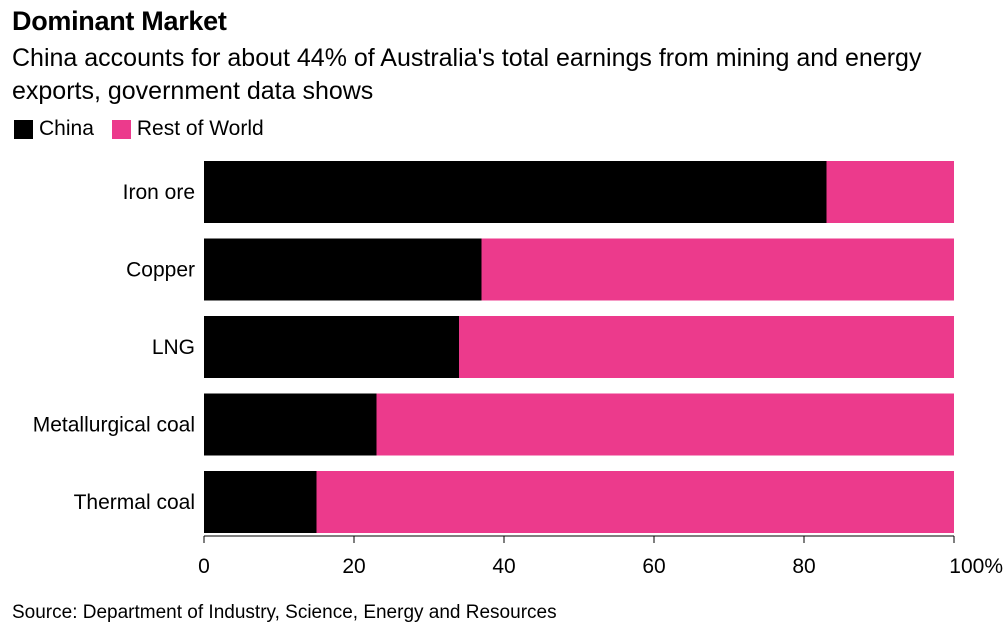 Image resolution: width=1004 pixels, height=626 pixels. Describe the element at coordinates (331, 347) in the screenshot. I see `bar-lng-china` at that location.